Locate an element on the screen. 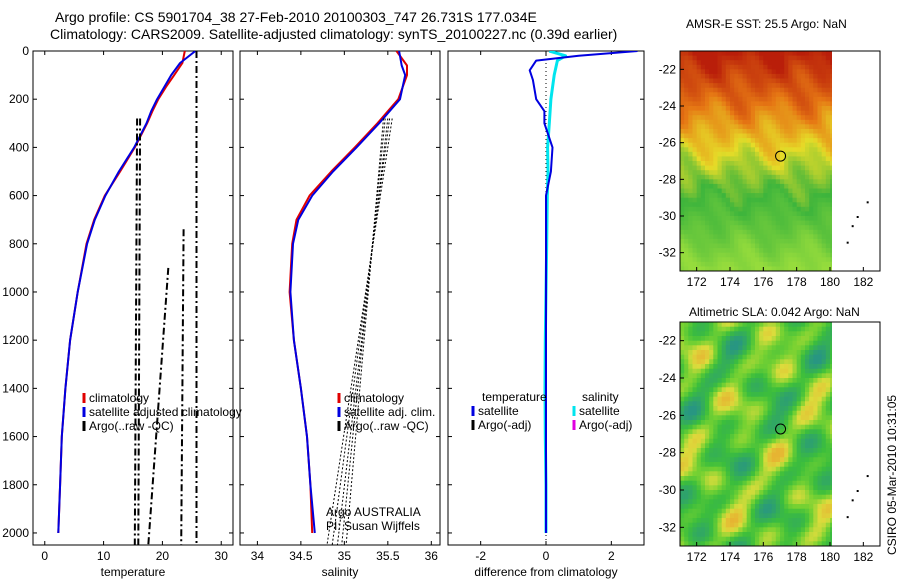  x-axis-label-salinity: salinity is located at coordinates (340, 572).